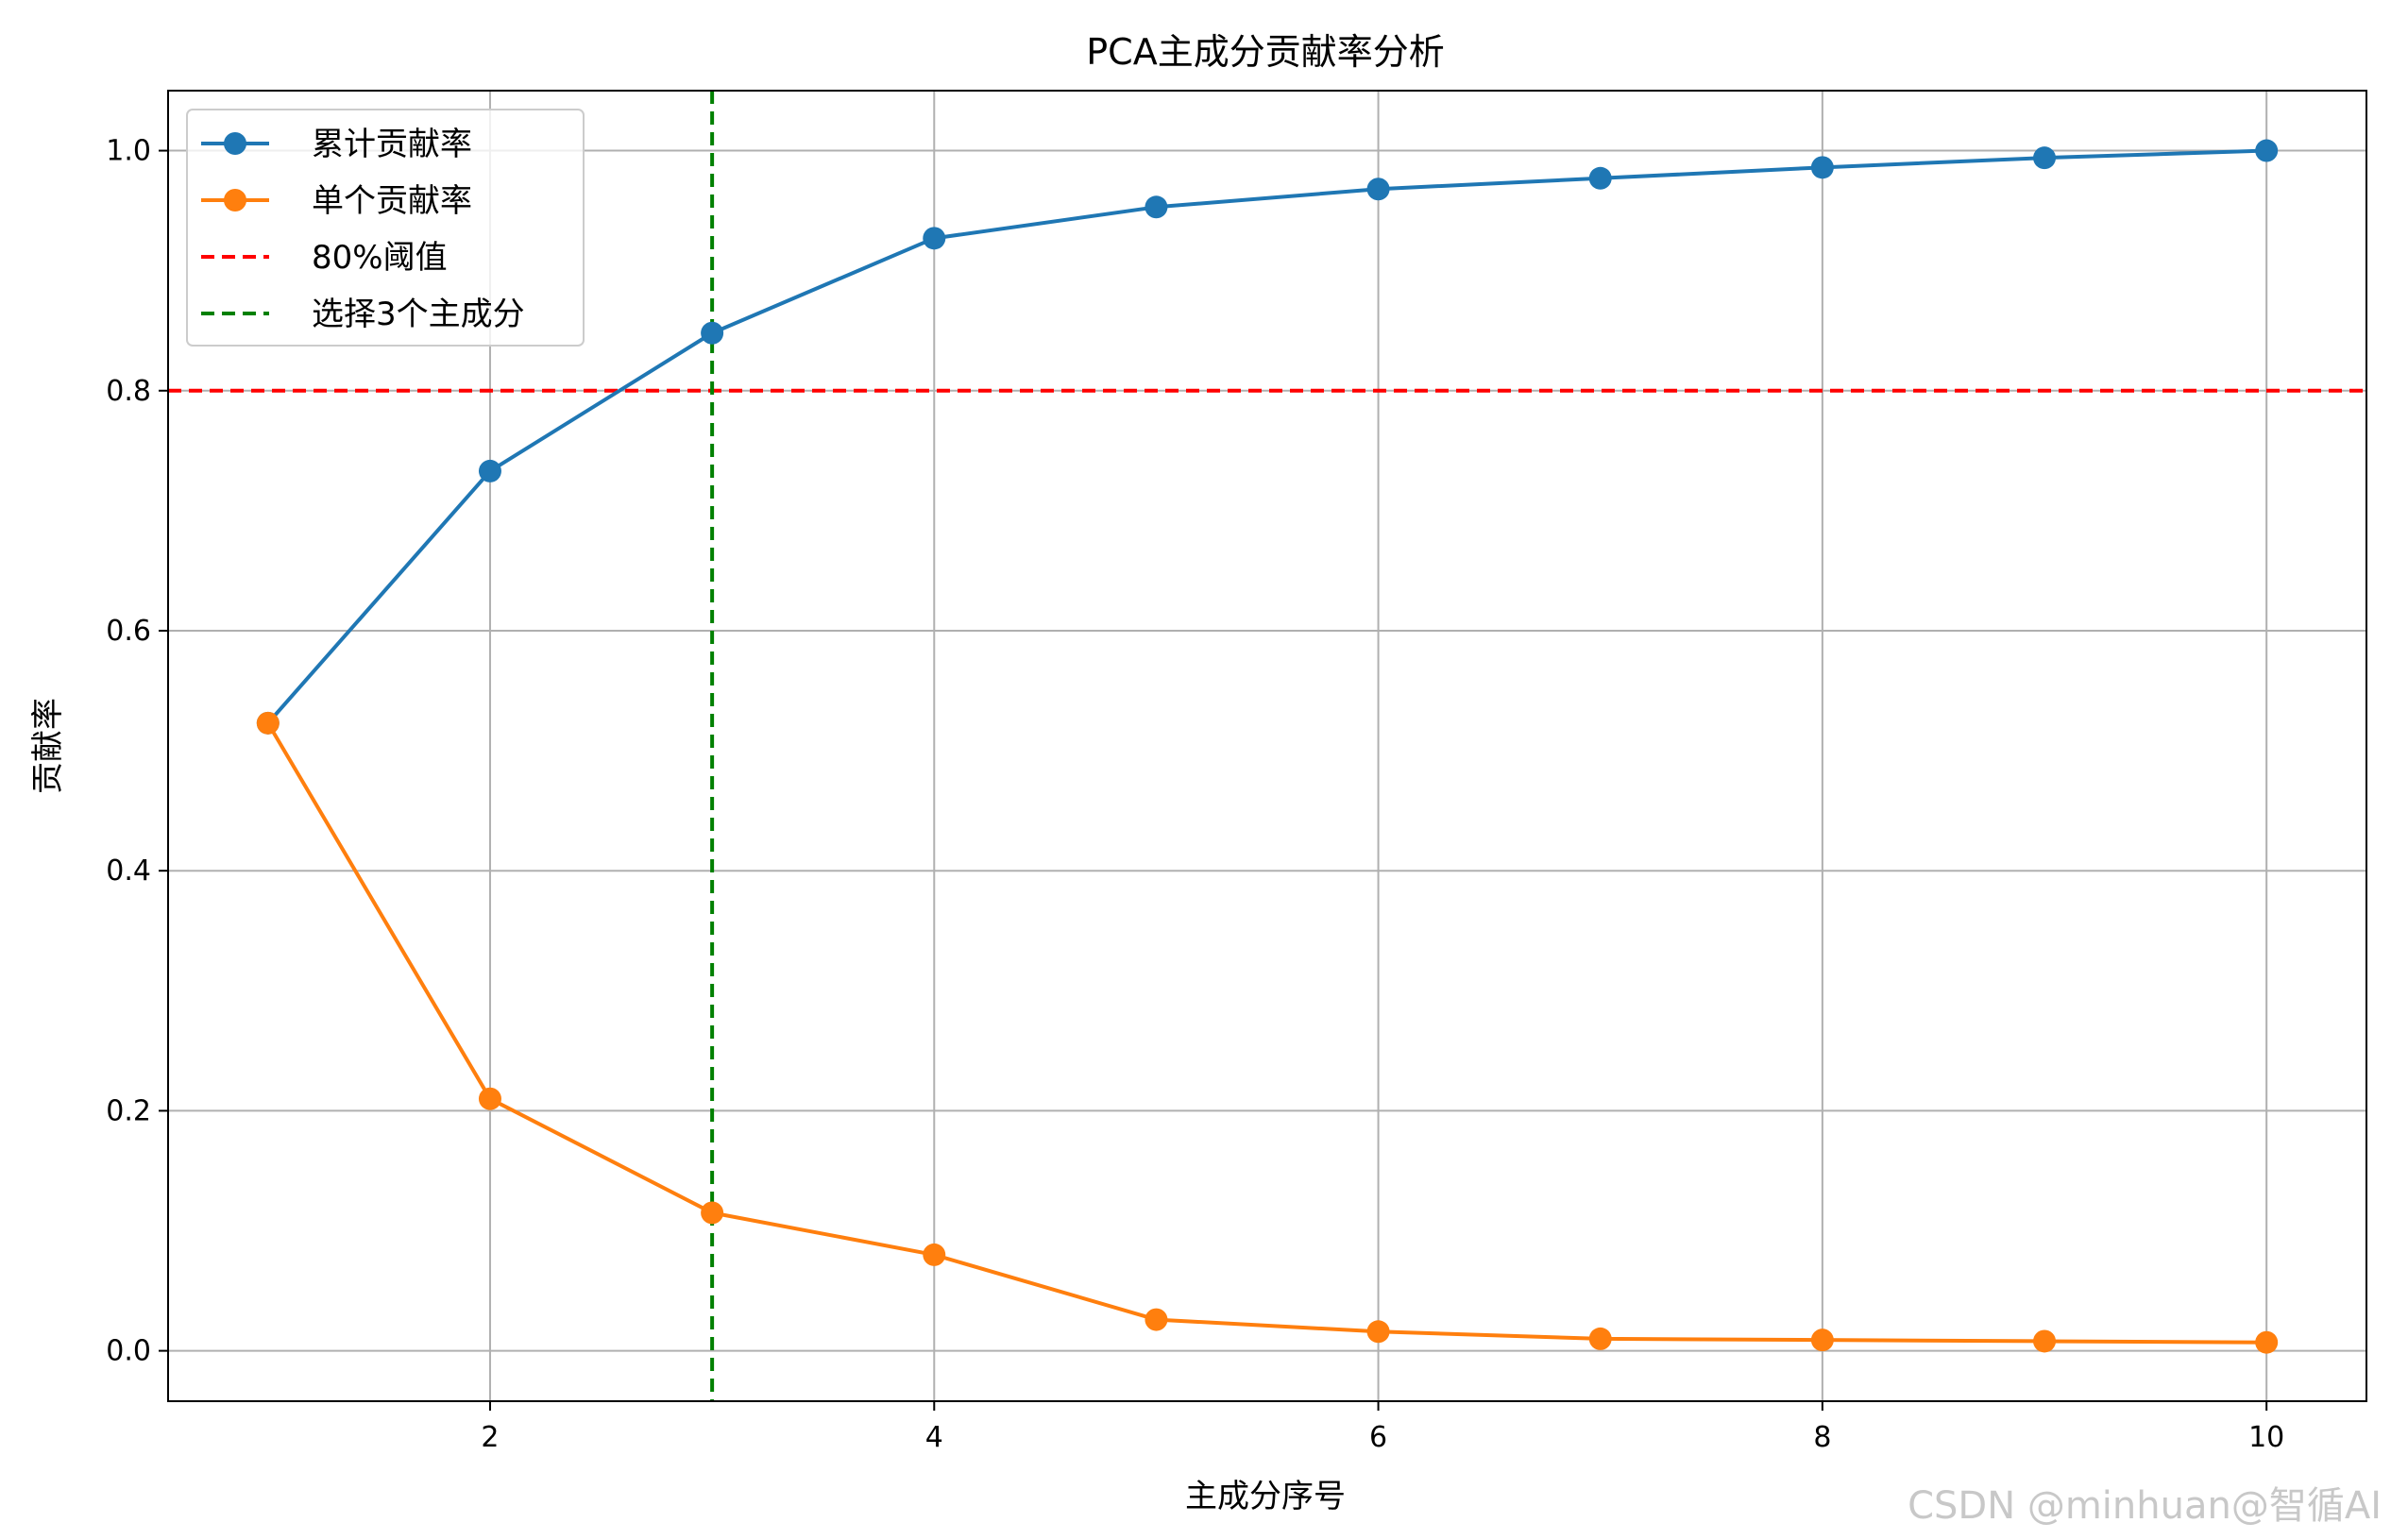 The height and width of the screenshot is (1540, 2391). I want to click on legend-entry-cumulative: 累计贡献率, so click(336, 144).